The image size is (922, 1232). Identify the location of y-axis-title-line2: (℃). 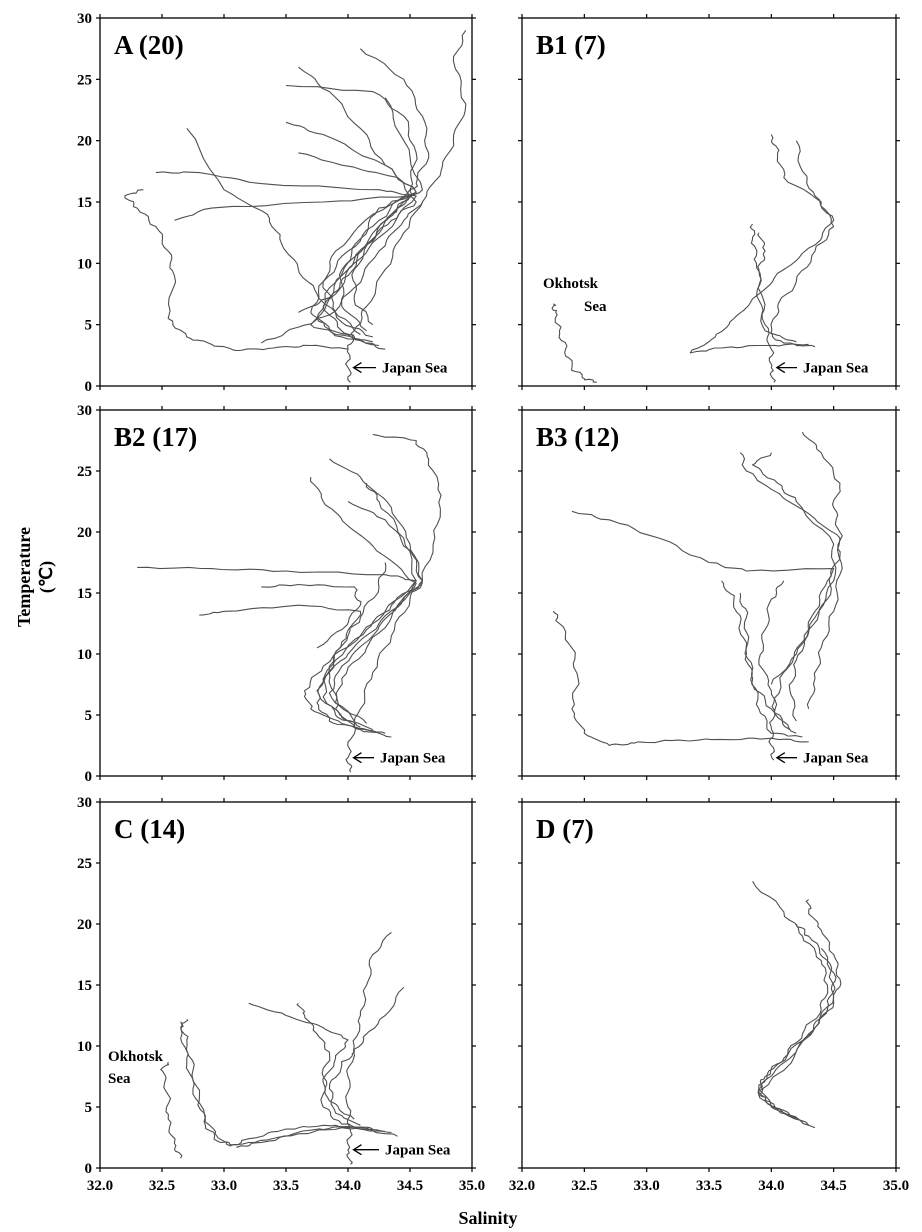
(46, 577).